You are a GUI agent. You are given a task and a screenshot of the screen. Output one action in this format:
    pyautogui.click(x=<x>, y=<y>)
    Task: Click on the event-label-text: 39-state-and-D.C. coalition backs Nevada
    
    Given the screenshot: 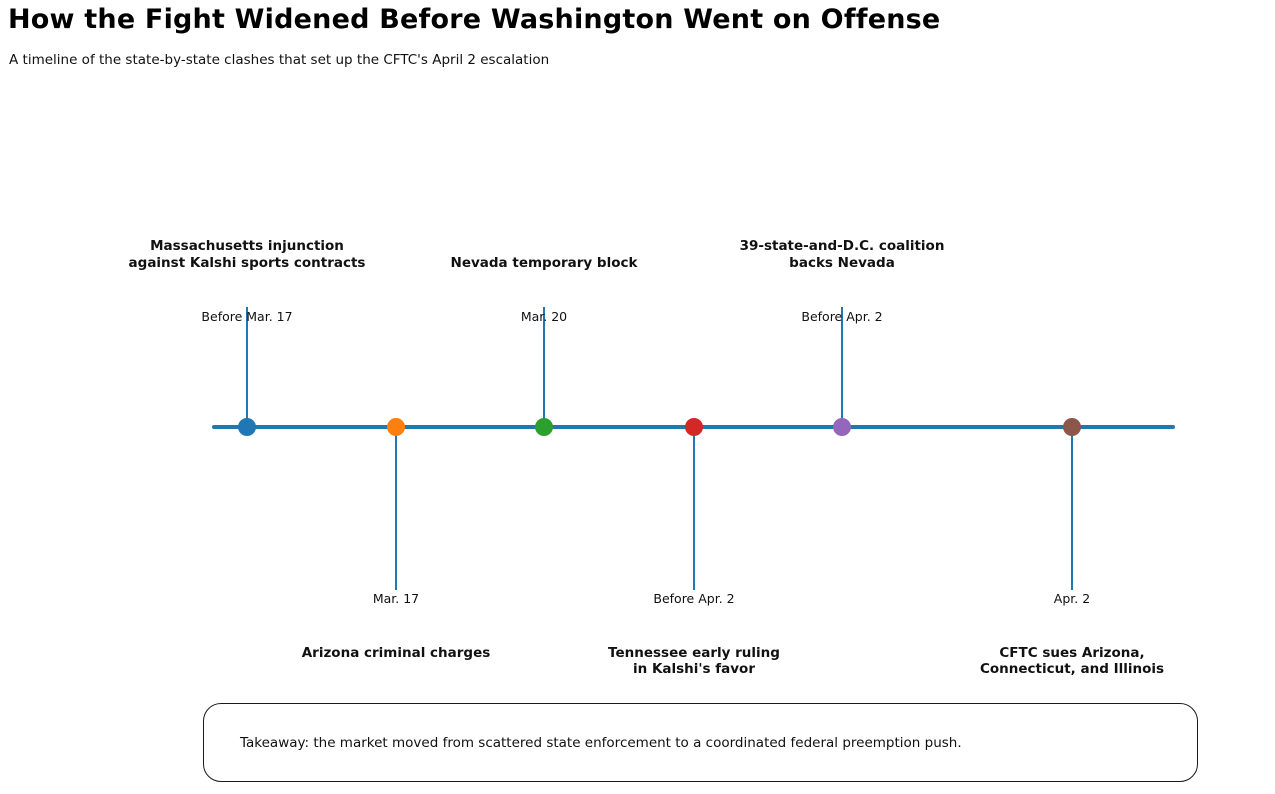 What is the action you would take?
    pyautogui.click(x=842, y=254)
    